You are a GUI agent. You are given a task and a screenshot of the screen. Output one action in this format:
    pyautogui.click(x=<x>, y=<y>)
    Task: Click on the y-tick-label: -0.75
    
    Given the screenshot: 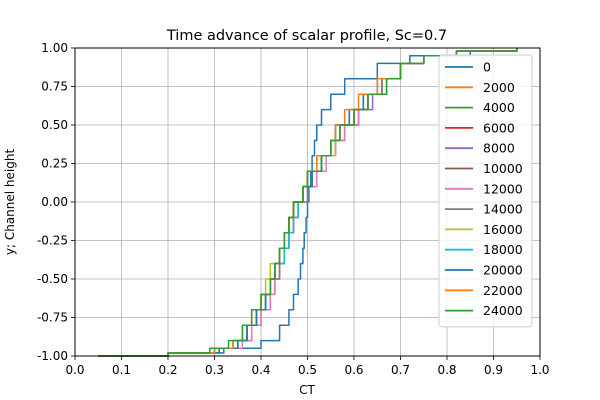 What is the action you would take?
    pyautogui.click(x=52, y=318)
    